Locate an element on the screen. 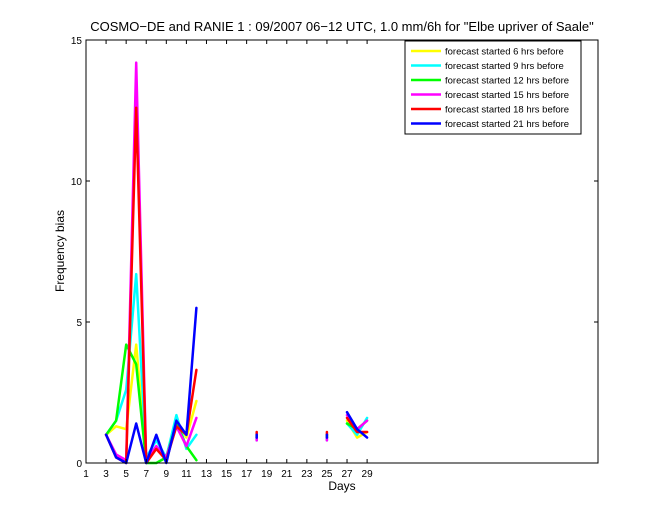 This screenshot has height=520, width=660. x-tick-label: 29 is located at coordinates (368, 474).